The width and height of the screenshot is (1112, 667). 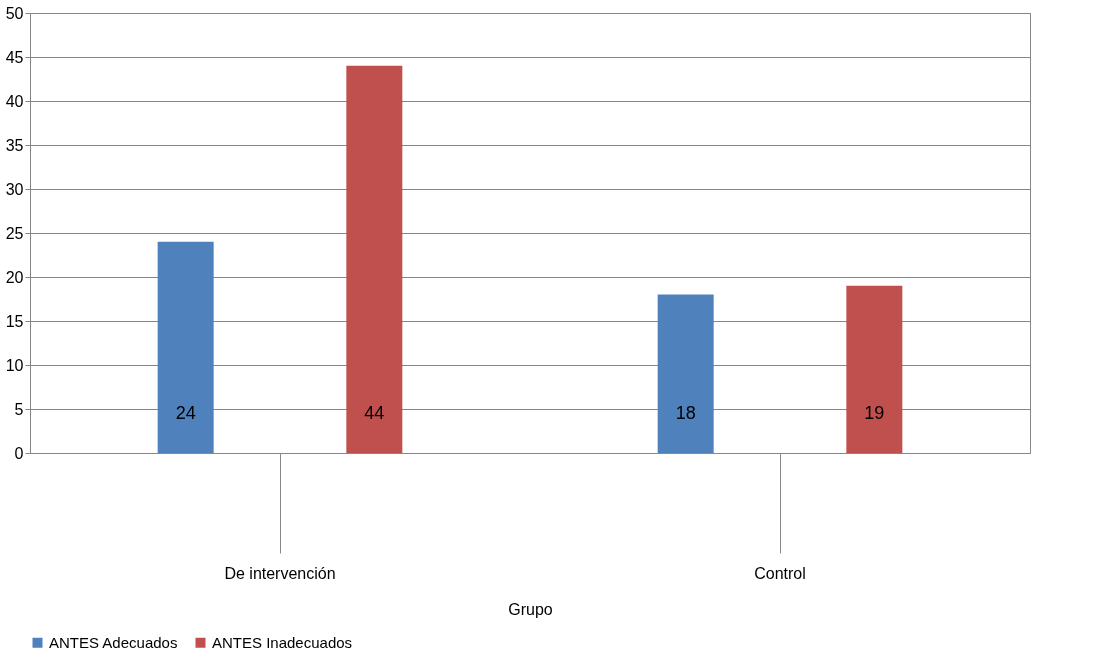 What do you see at coordinates (780, 573) in the screenshot?
I see `x-tick-label: Control` at bounding box center [780, 573].